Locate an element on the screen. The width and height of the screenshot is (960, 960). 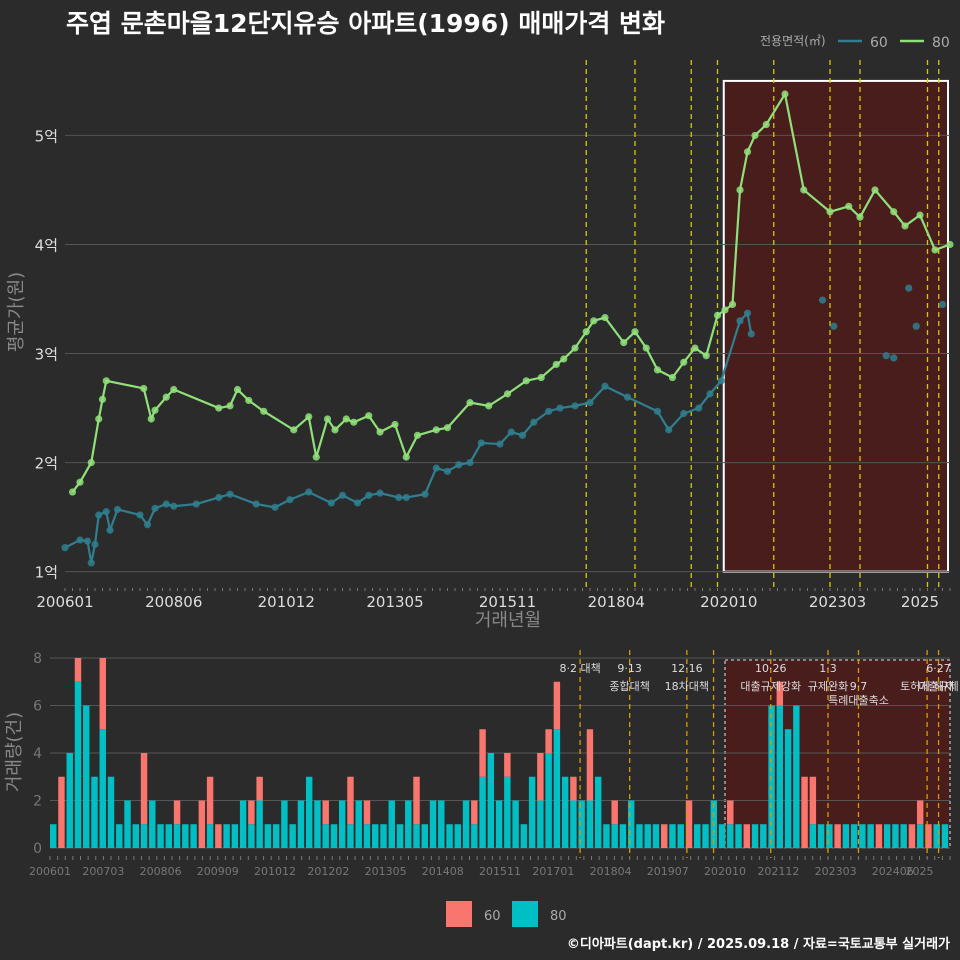
x-tick-label-bottom: 201012 is located at coordinates (275, 871).